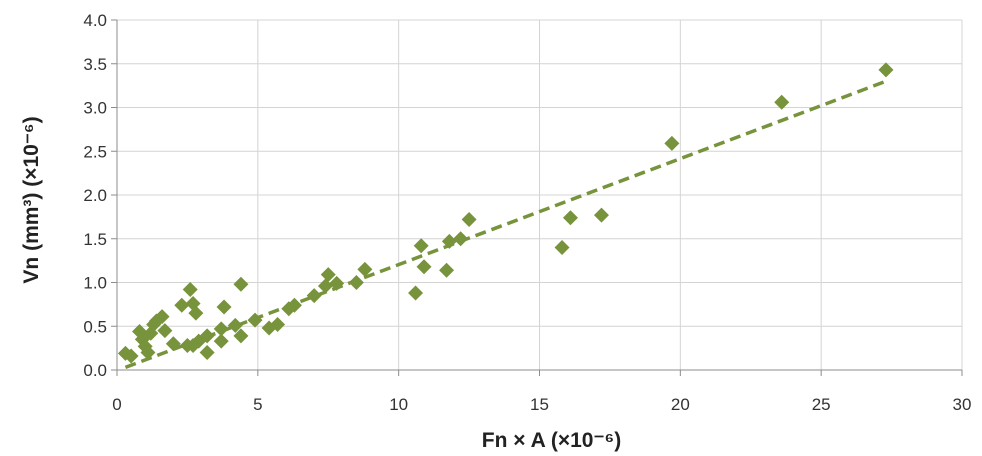  I want to click on y-tick-label: 0.0, so click(95, 370).